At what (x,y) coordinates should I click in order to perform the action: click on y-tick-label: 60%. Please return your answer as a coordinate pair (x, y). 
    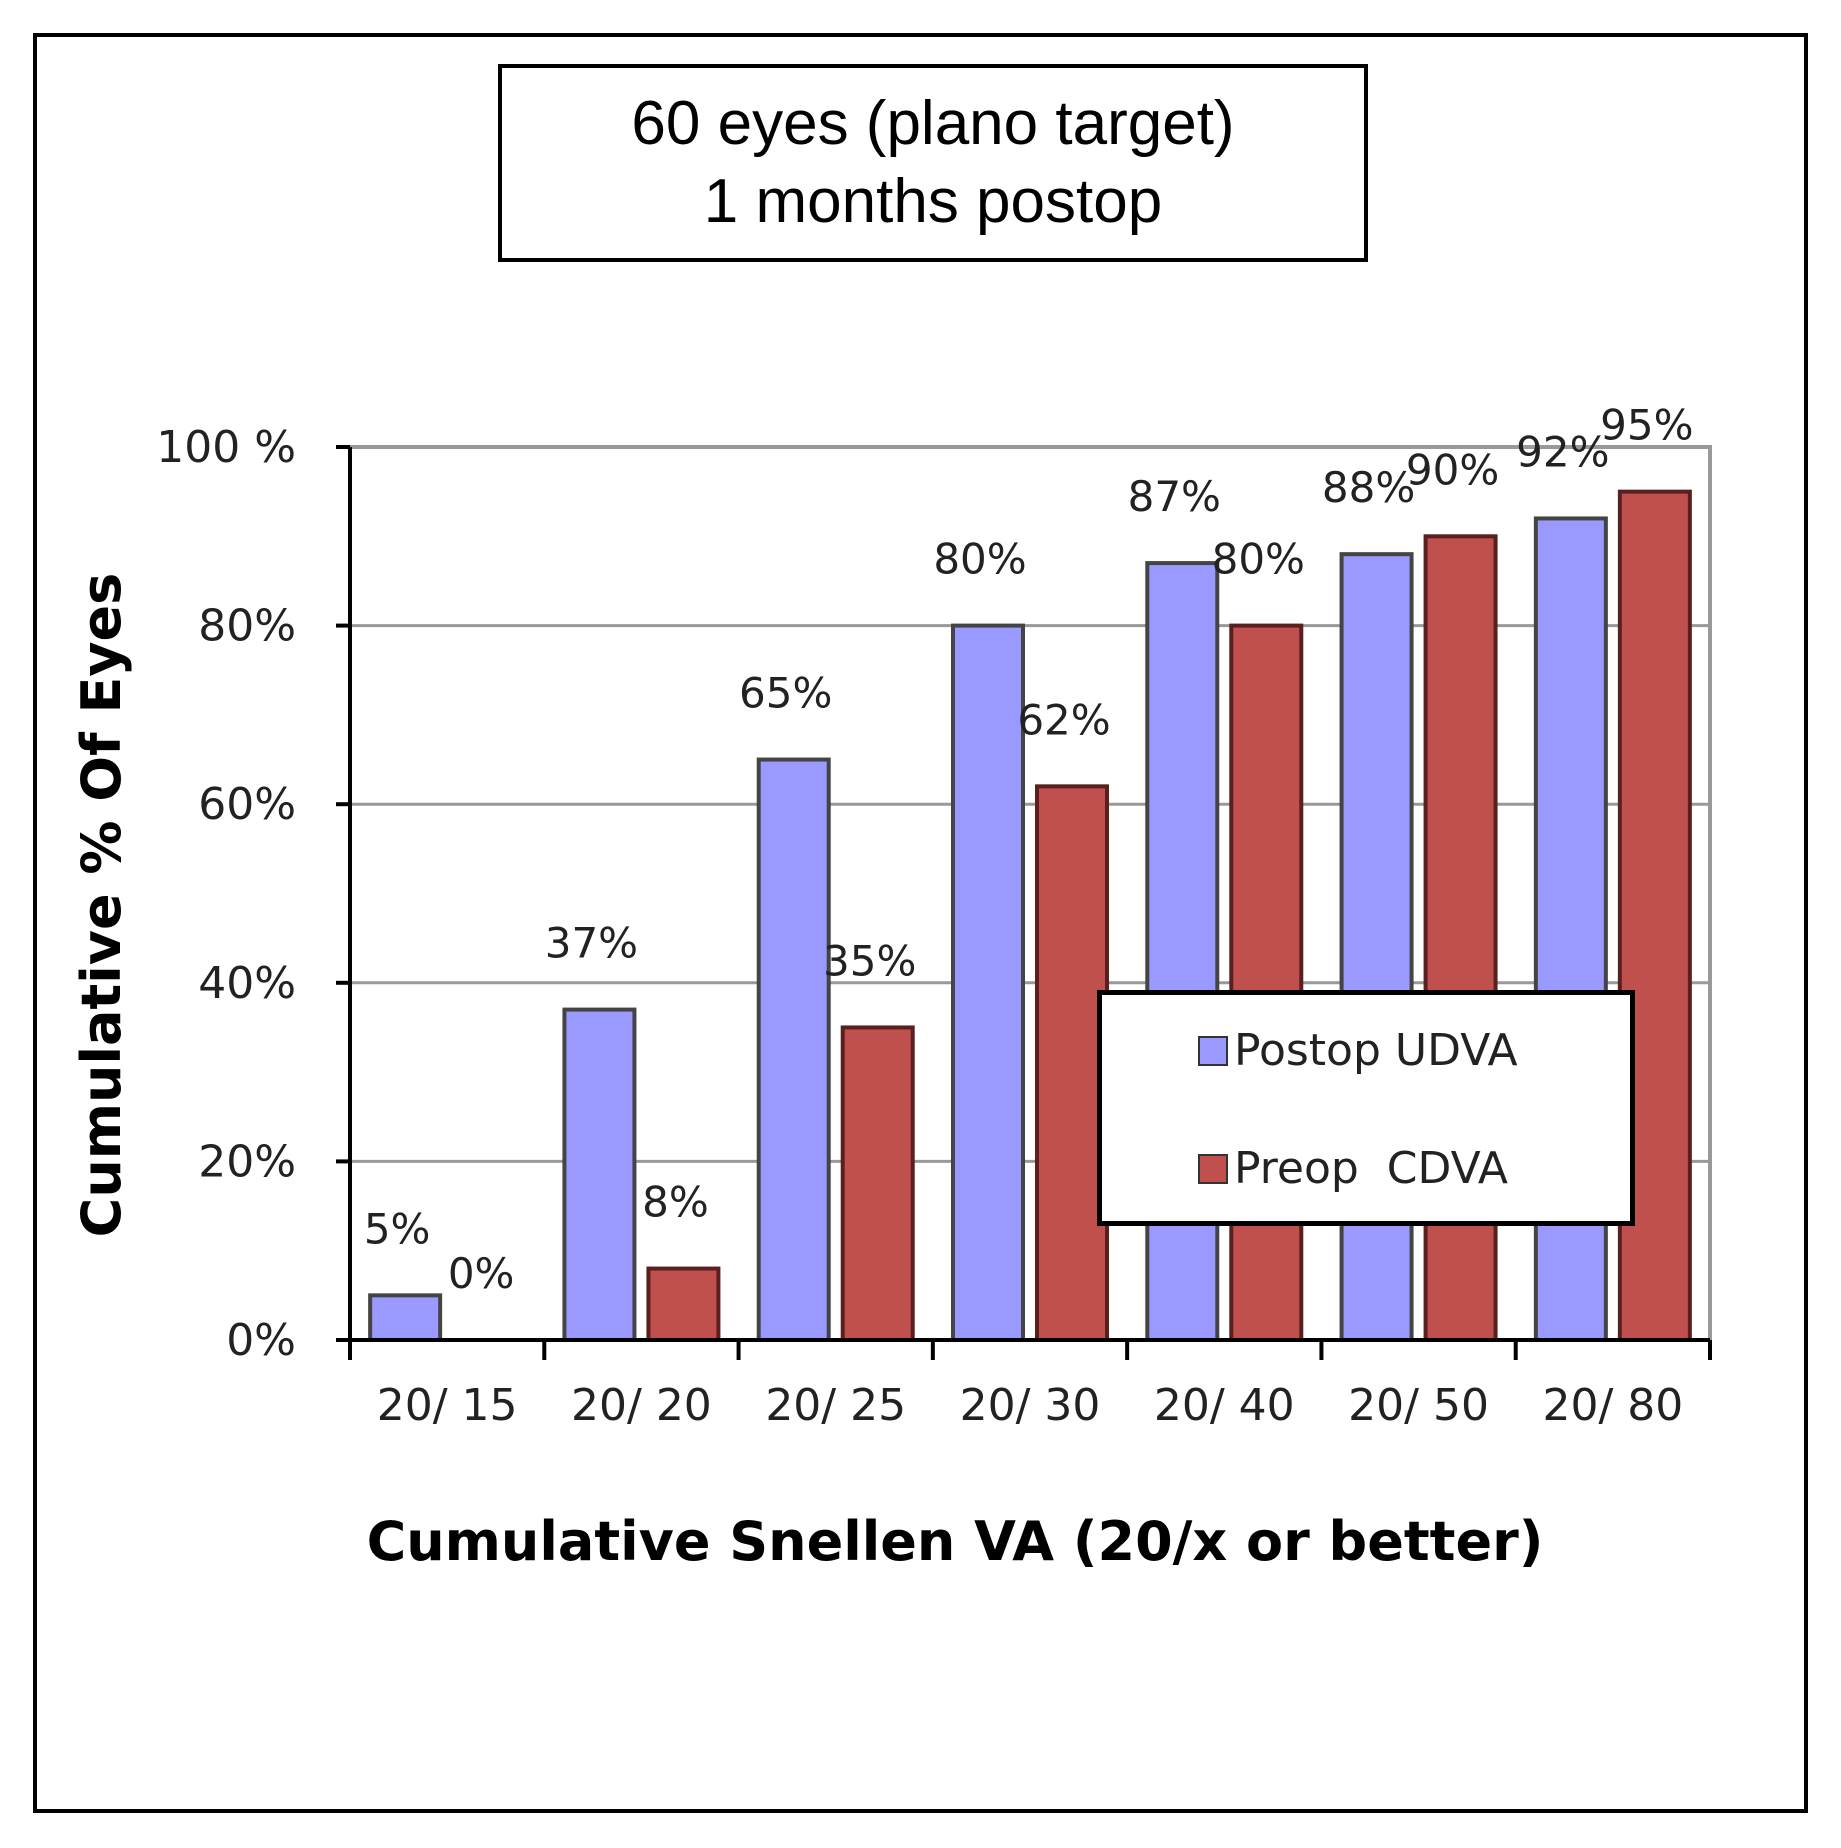
    Looking at the image, I should click on (247, 804).